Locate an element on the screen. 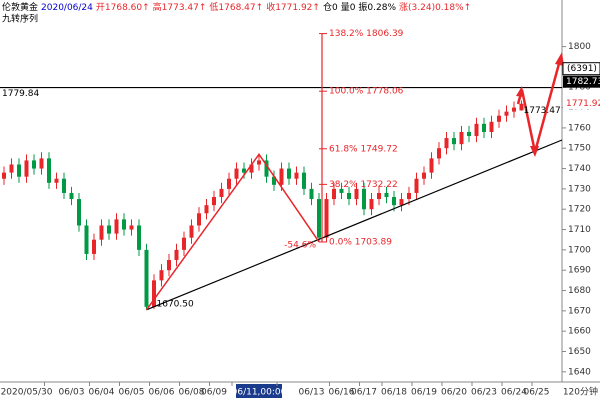  fib-label: 0.0% 1703.89 is located at coordinates (360, 242).